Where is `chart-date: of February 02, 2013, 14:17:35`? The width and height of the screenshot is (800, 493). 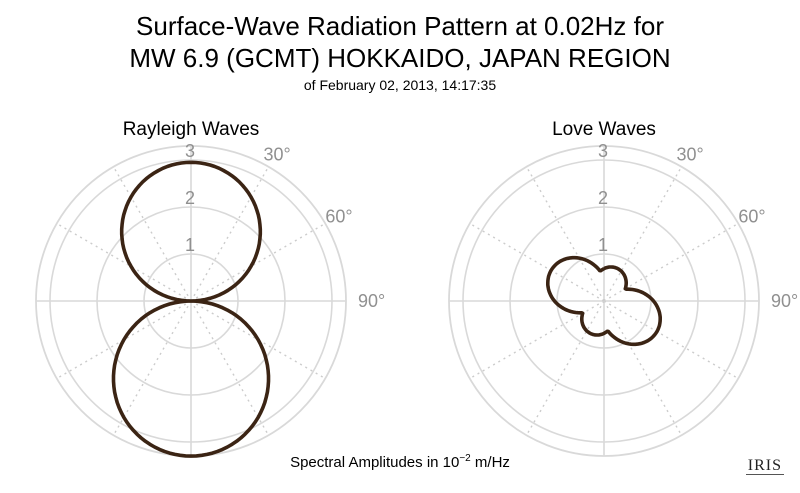 chart-date: of February 02, 2013, 14:17:35 is located at coordinates (400, 85).